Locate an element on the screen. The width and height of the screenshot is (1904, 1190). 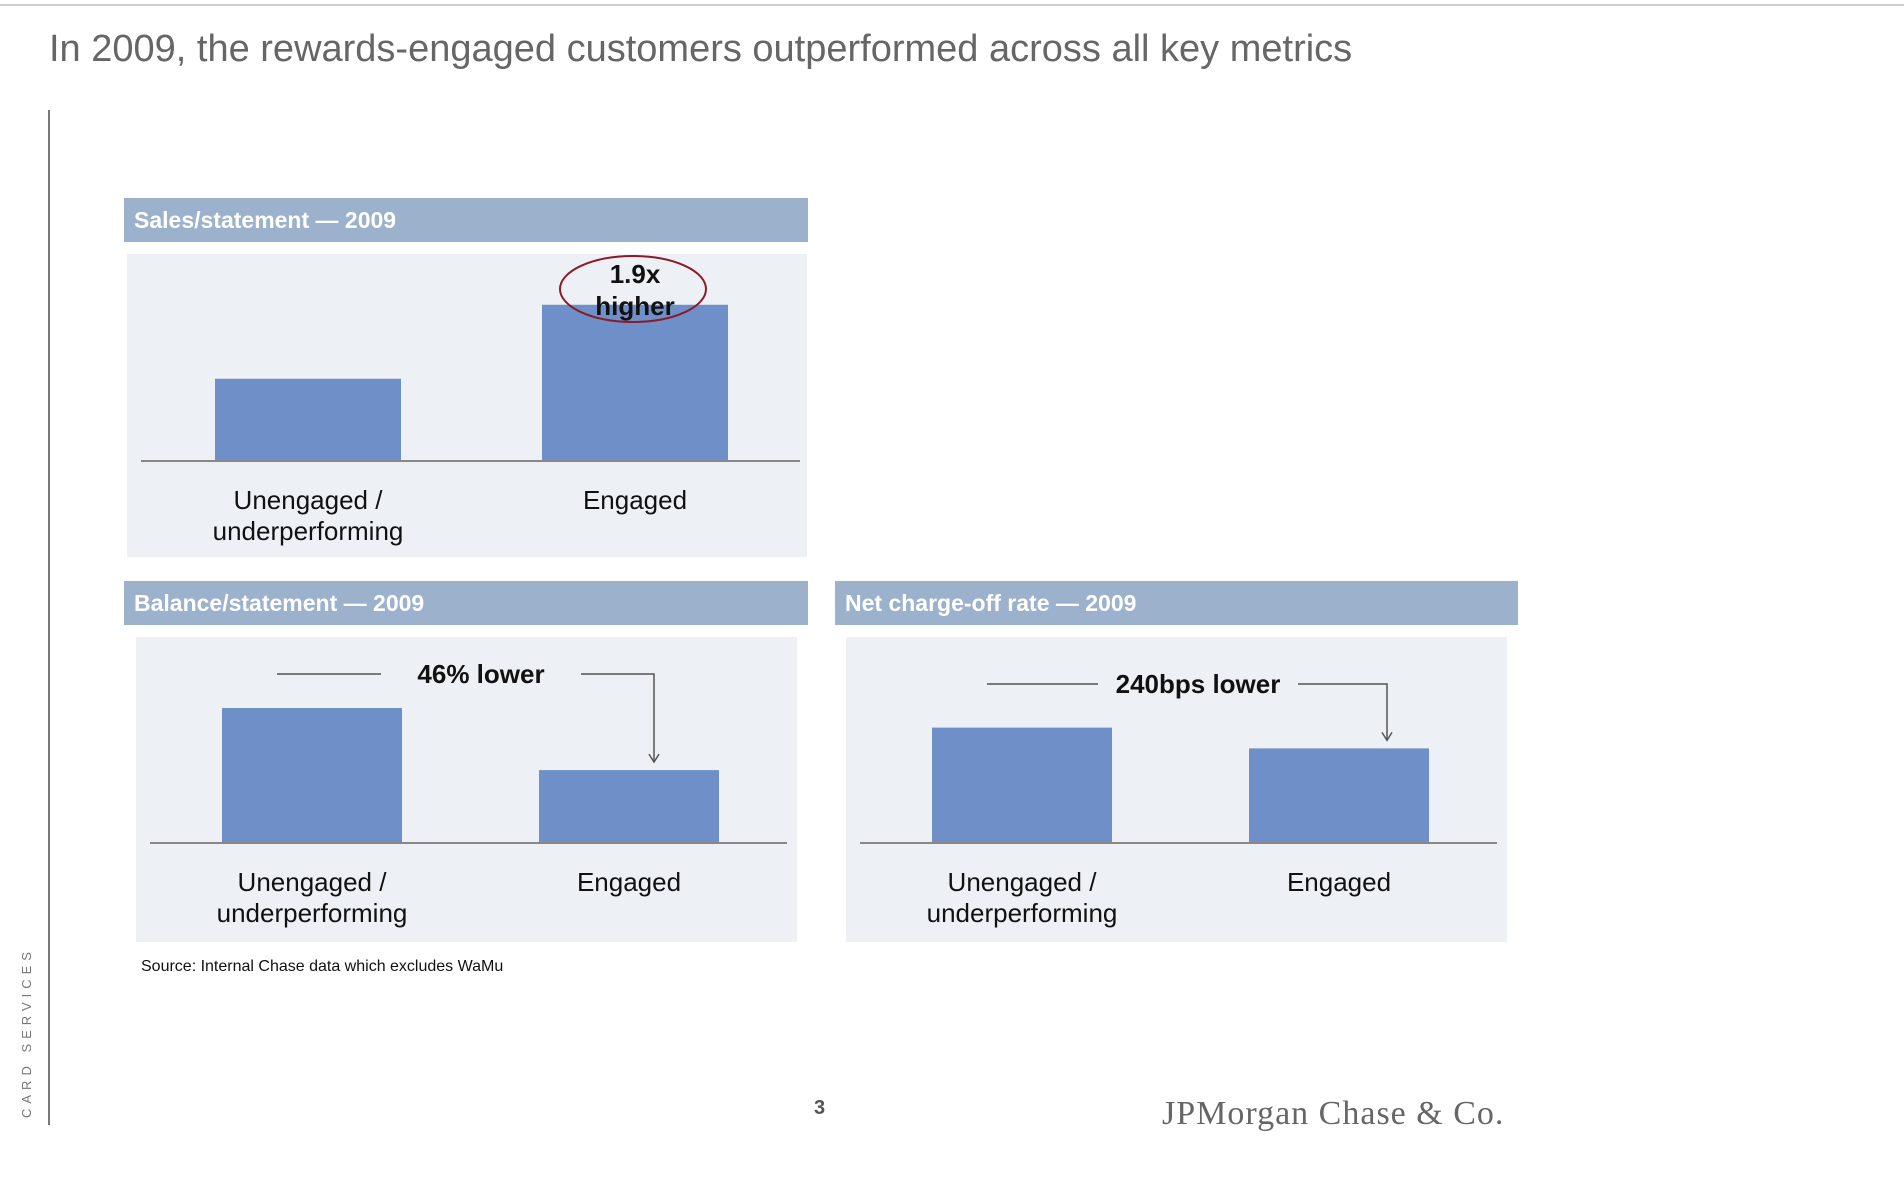
panel-header-nco: Net charge-off rate — 2009 is located at coordinates (1176, 603).